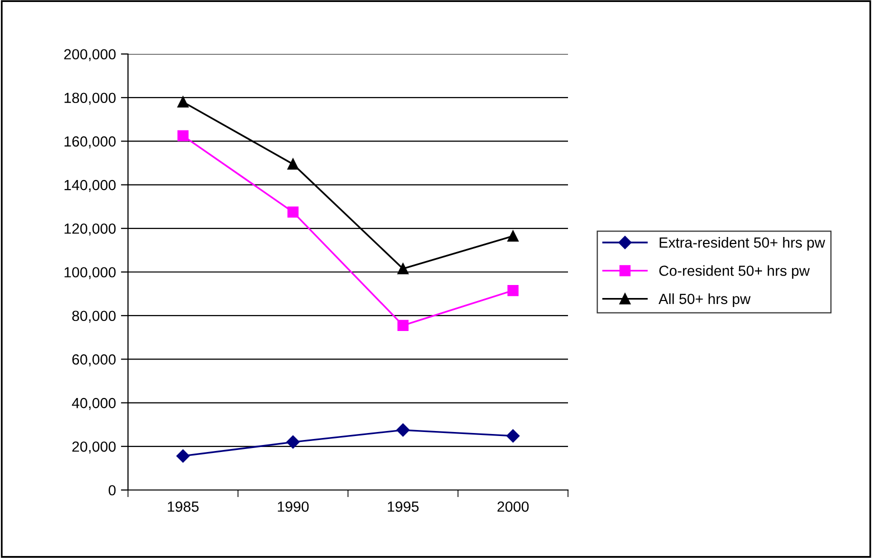 Image resolution: width=872 pixels, height=558 pixels. What do you see at coordinates (90, 98) in the screenshot?
I see `y-tick-label: 180,000` at bounding box center [90, 98].